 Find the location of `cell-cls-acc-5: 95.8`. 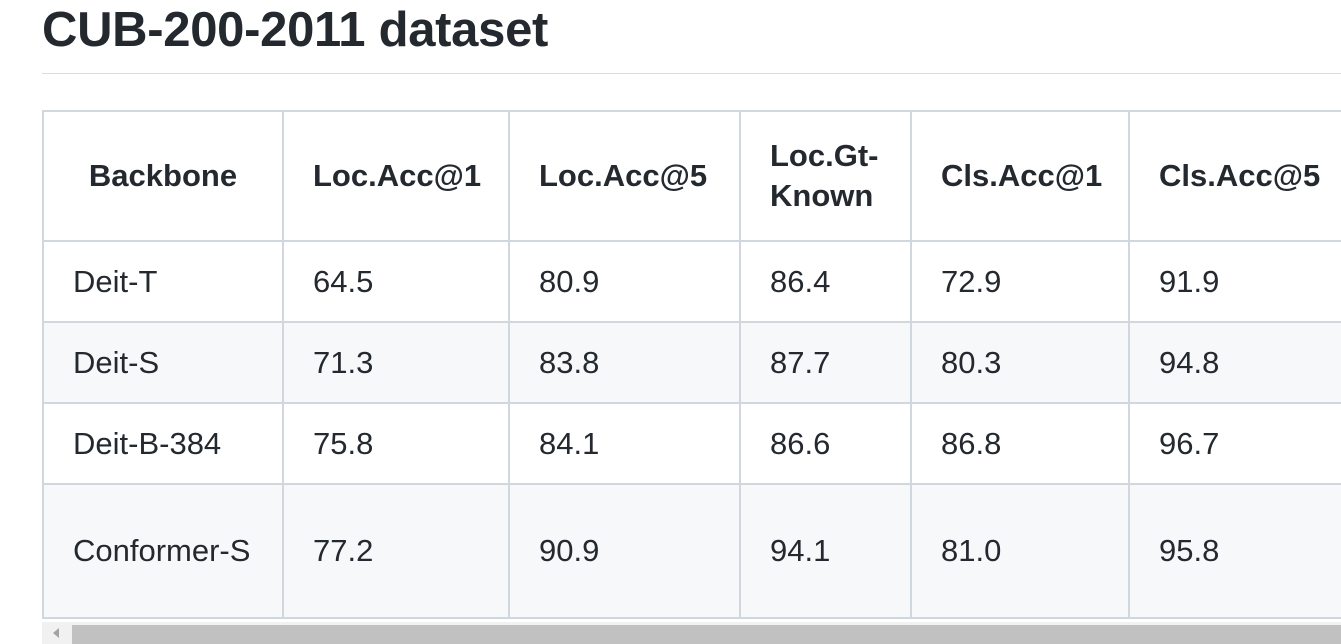

cell-cls-acc-5: 95.8 is located at coordinates (1234, 551).